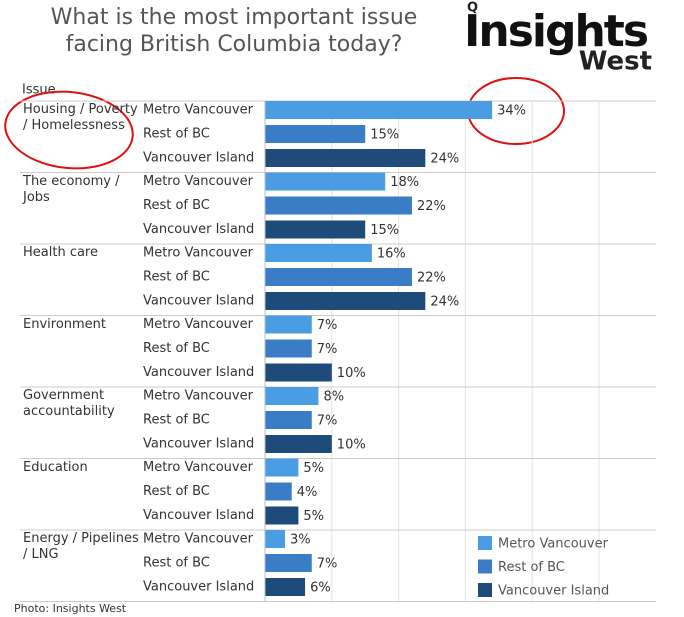  What do you see at coordinates (404, 182) in the screenshot?
I see `value-label: 18%` at bounding box center [404, 182].